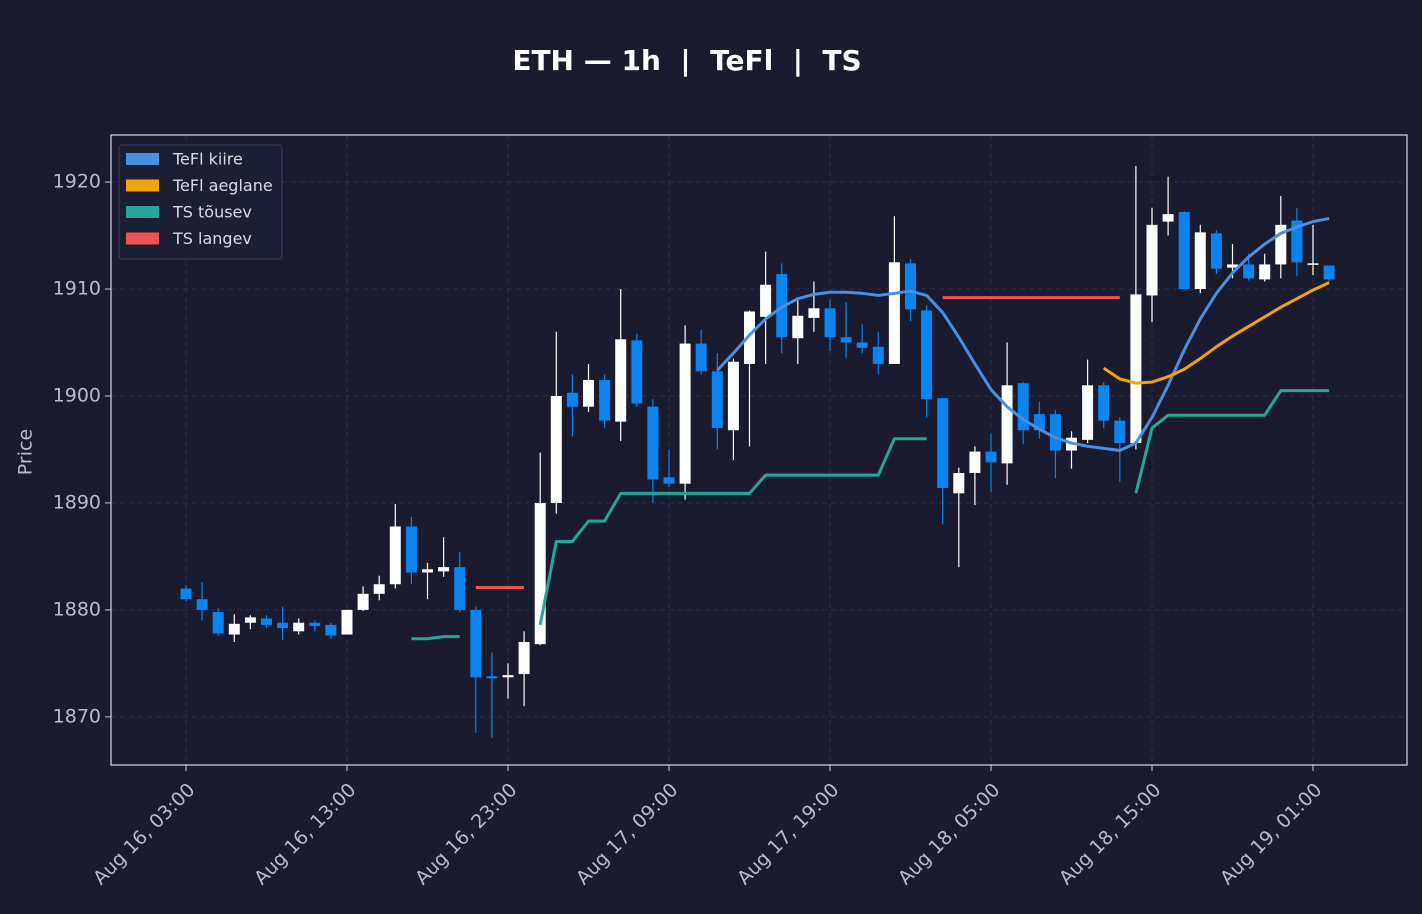 This screenshot has width=1422, height=914. Describe the element at coordinates (77, 502) in the screenshot. I see `y-tick-label: 1890` at that location.